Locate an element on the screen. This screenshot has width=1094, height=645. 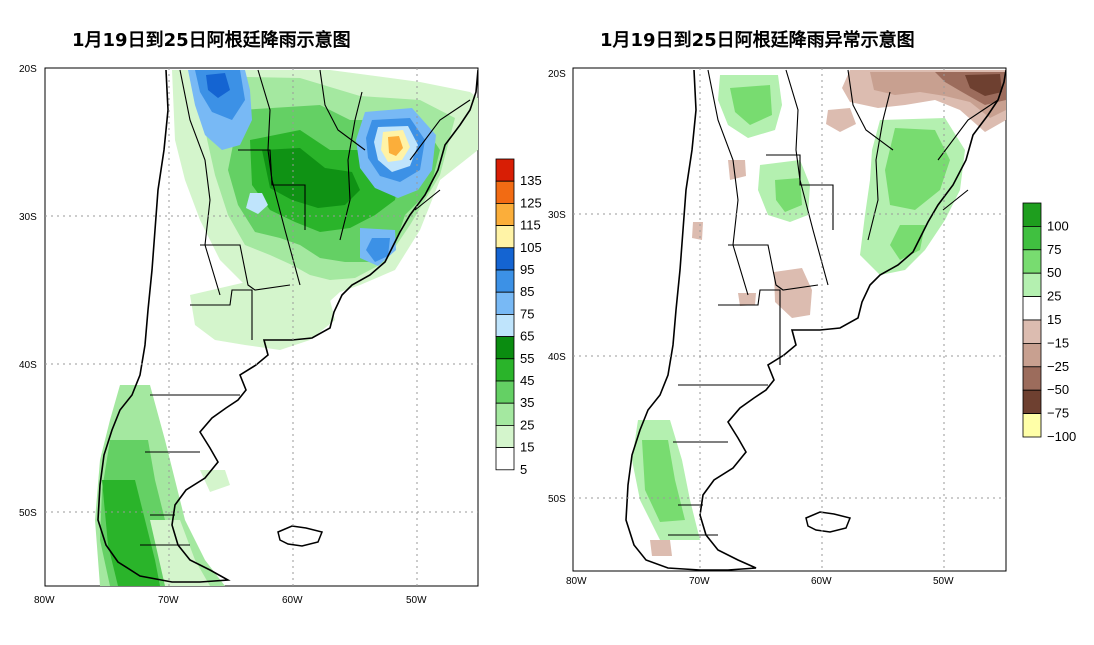
right-lon-label-80w: 80W is located at coordinates (576, 581).